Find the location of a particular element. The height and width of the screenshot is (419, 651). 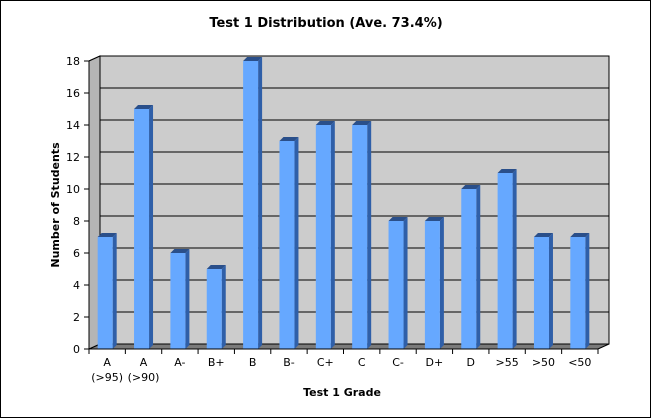

y-tick-label: 0 is located at coordinates (76, 349).